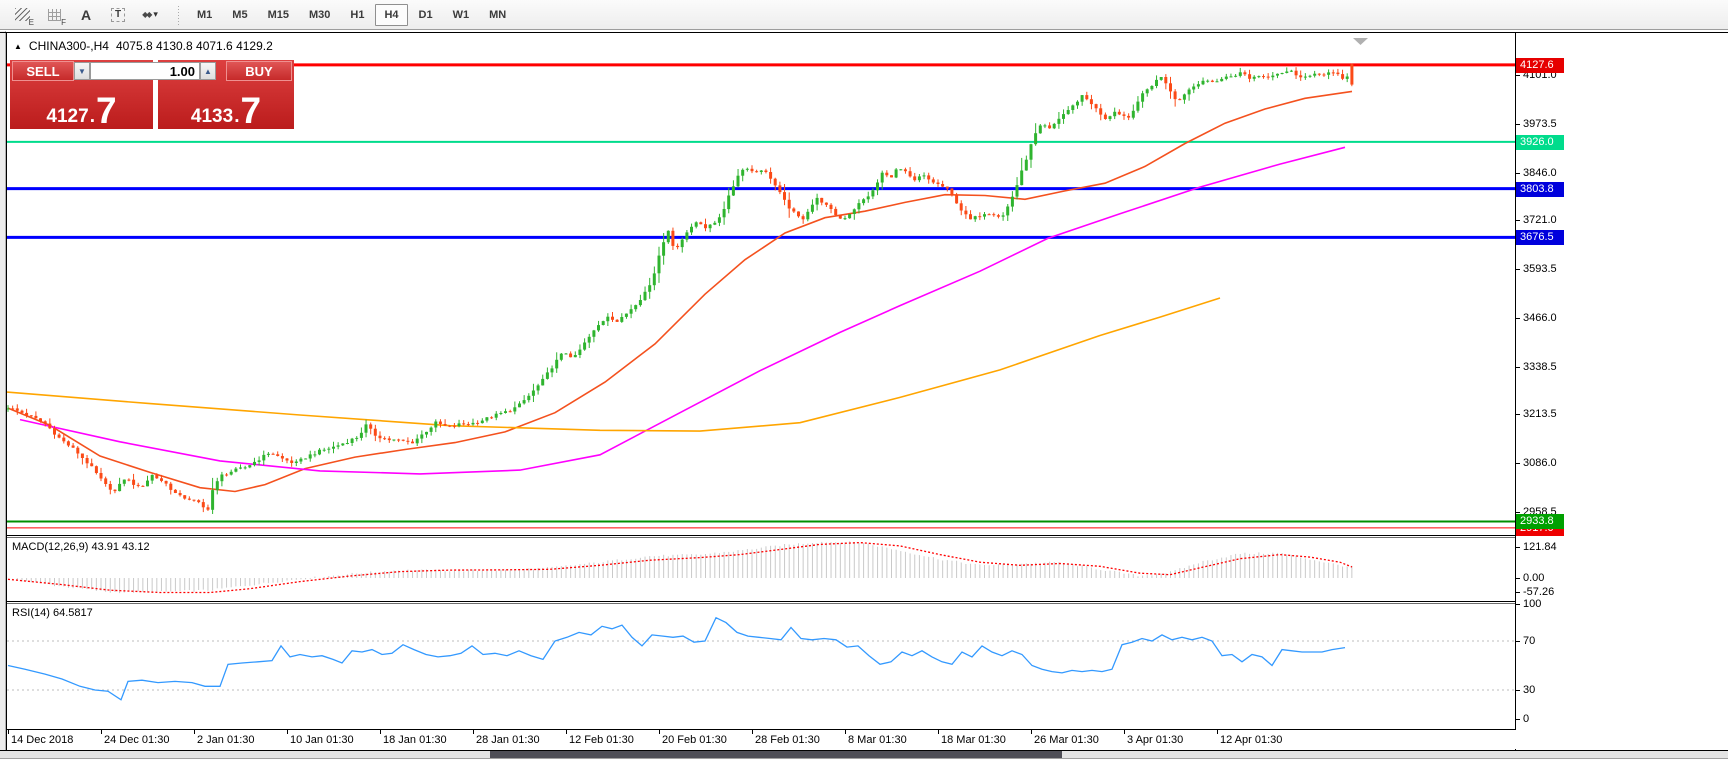 Image resolution: width=1728 pixels, height=759 pixels. I want to click on price-badge: 4127.6, so click(1540, 65).